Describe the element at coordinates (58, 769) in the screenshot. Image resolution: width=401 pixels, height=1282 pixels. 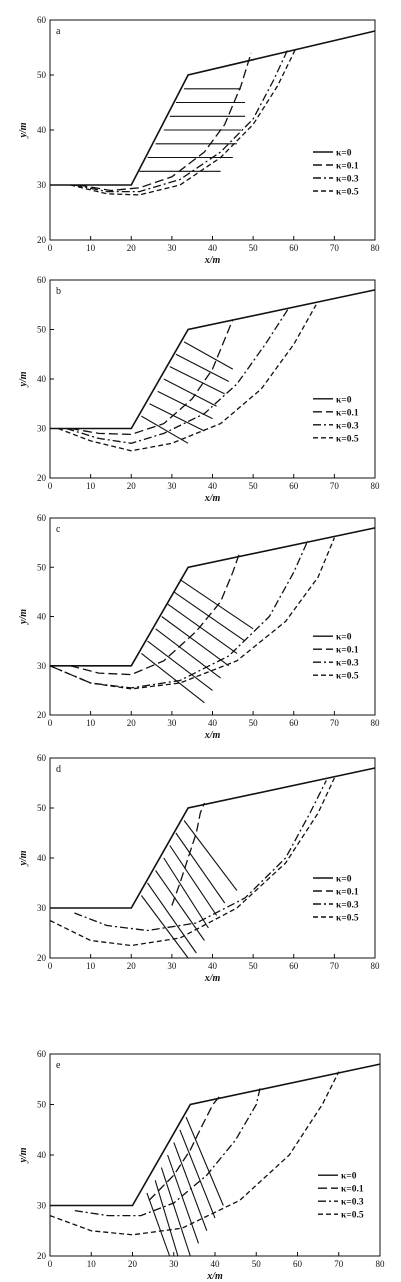
I see `panel-label: d` at that location.